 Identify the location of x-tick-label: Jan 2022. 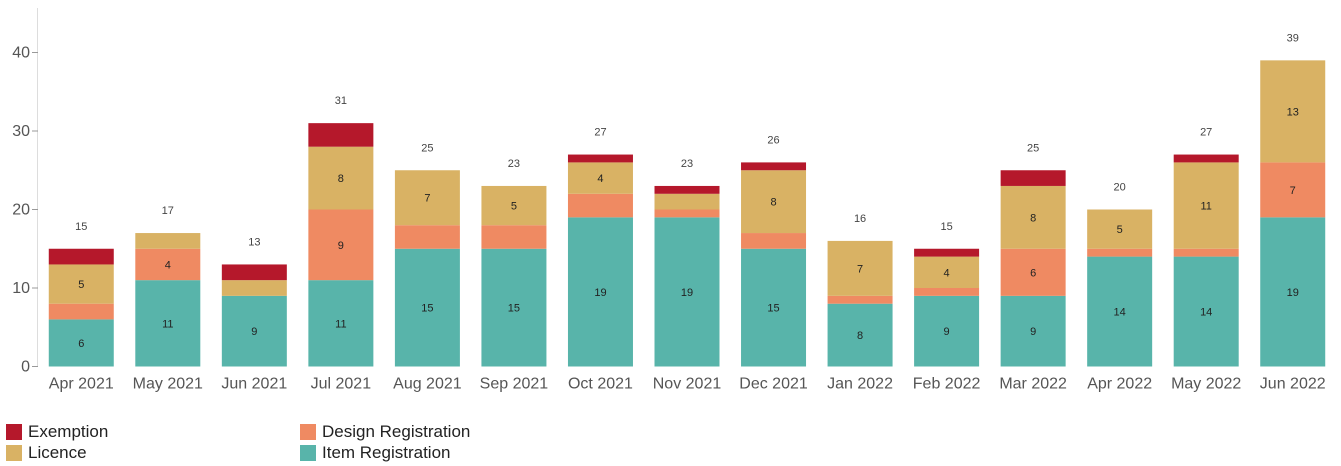
(860, 384).